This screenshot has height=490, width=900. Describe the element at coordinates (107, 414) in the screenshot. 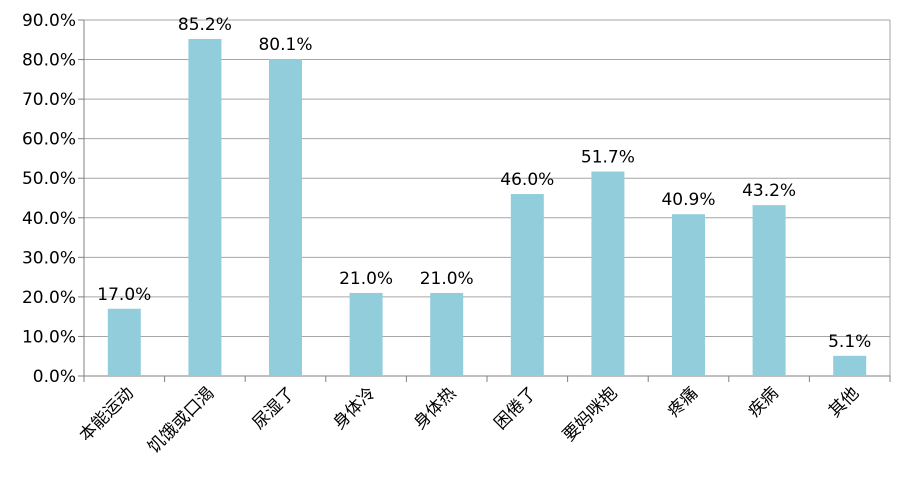

I see `x-category-label: 本能运动` at that location.